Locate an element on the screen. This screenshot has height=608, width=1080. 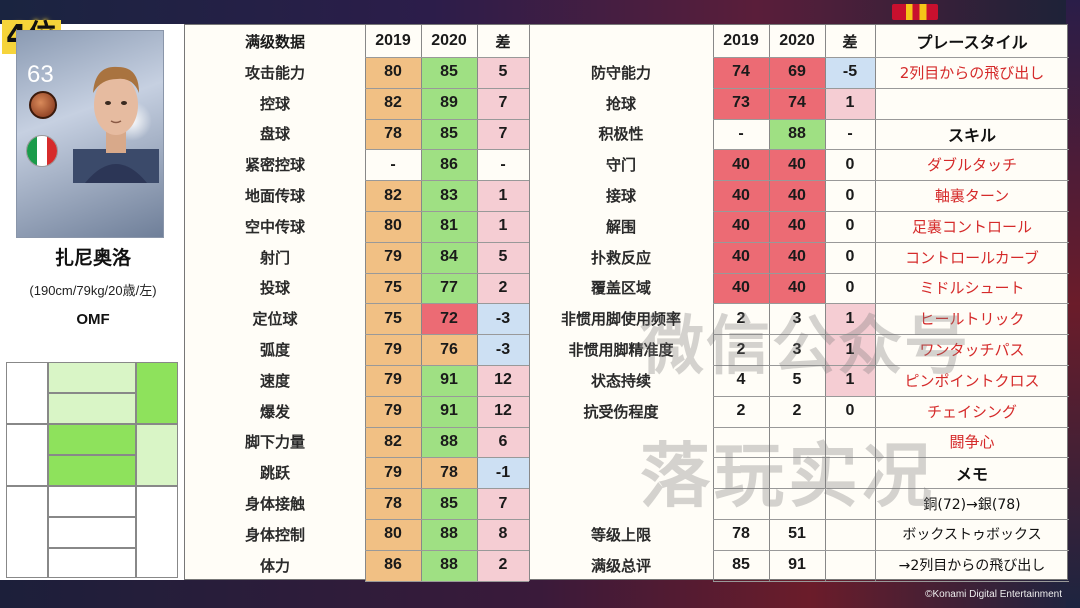
stat-label: 积极性 is located at coordinates (621, 134).